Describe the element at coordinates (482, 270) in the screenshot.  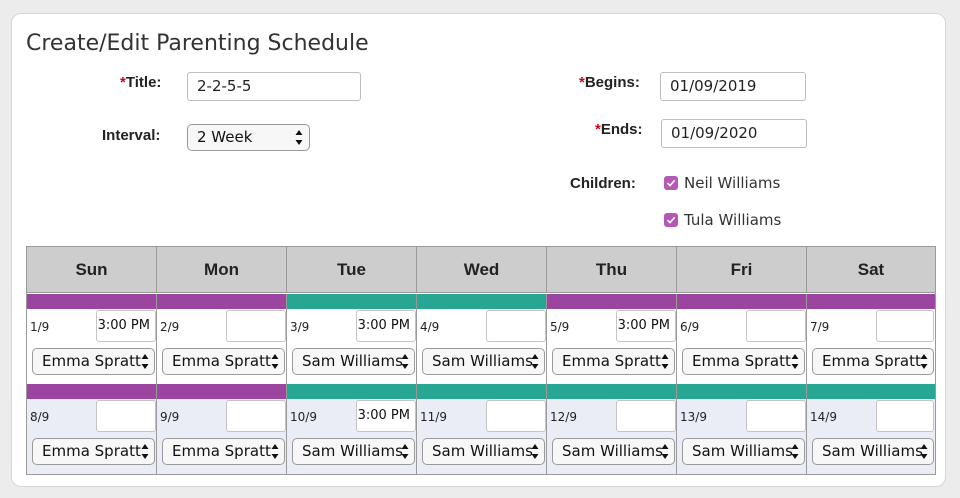
I see `day-header: Wed` at that location.